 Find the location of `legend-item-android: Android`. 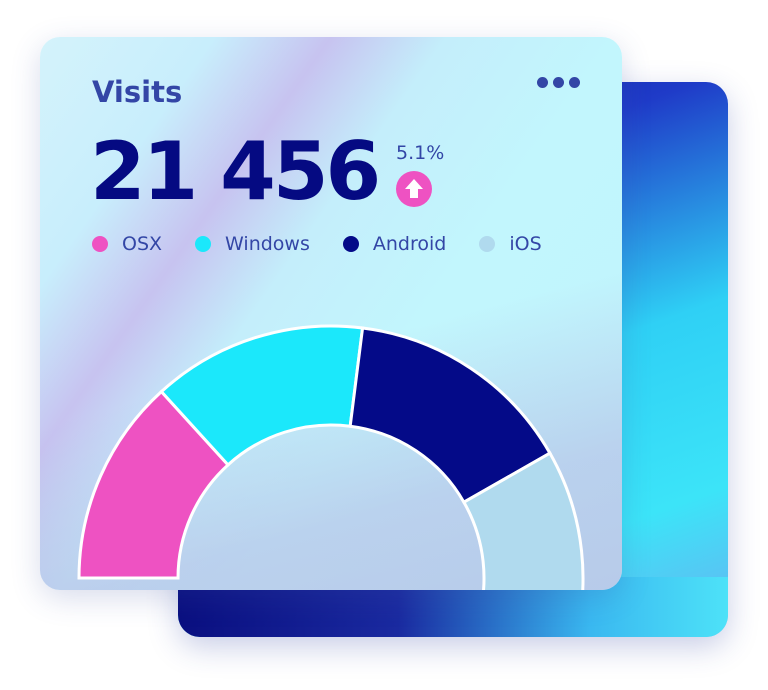

legend-item-android: Android is located at coordinates (394, 244).